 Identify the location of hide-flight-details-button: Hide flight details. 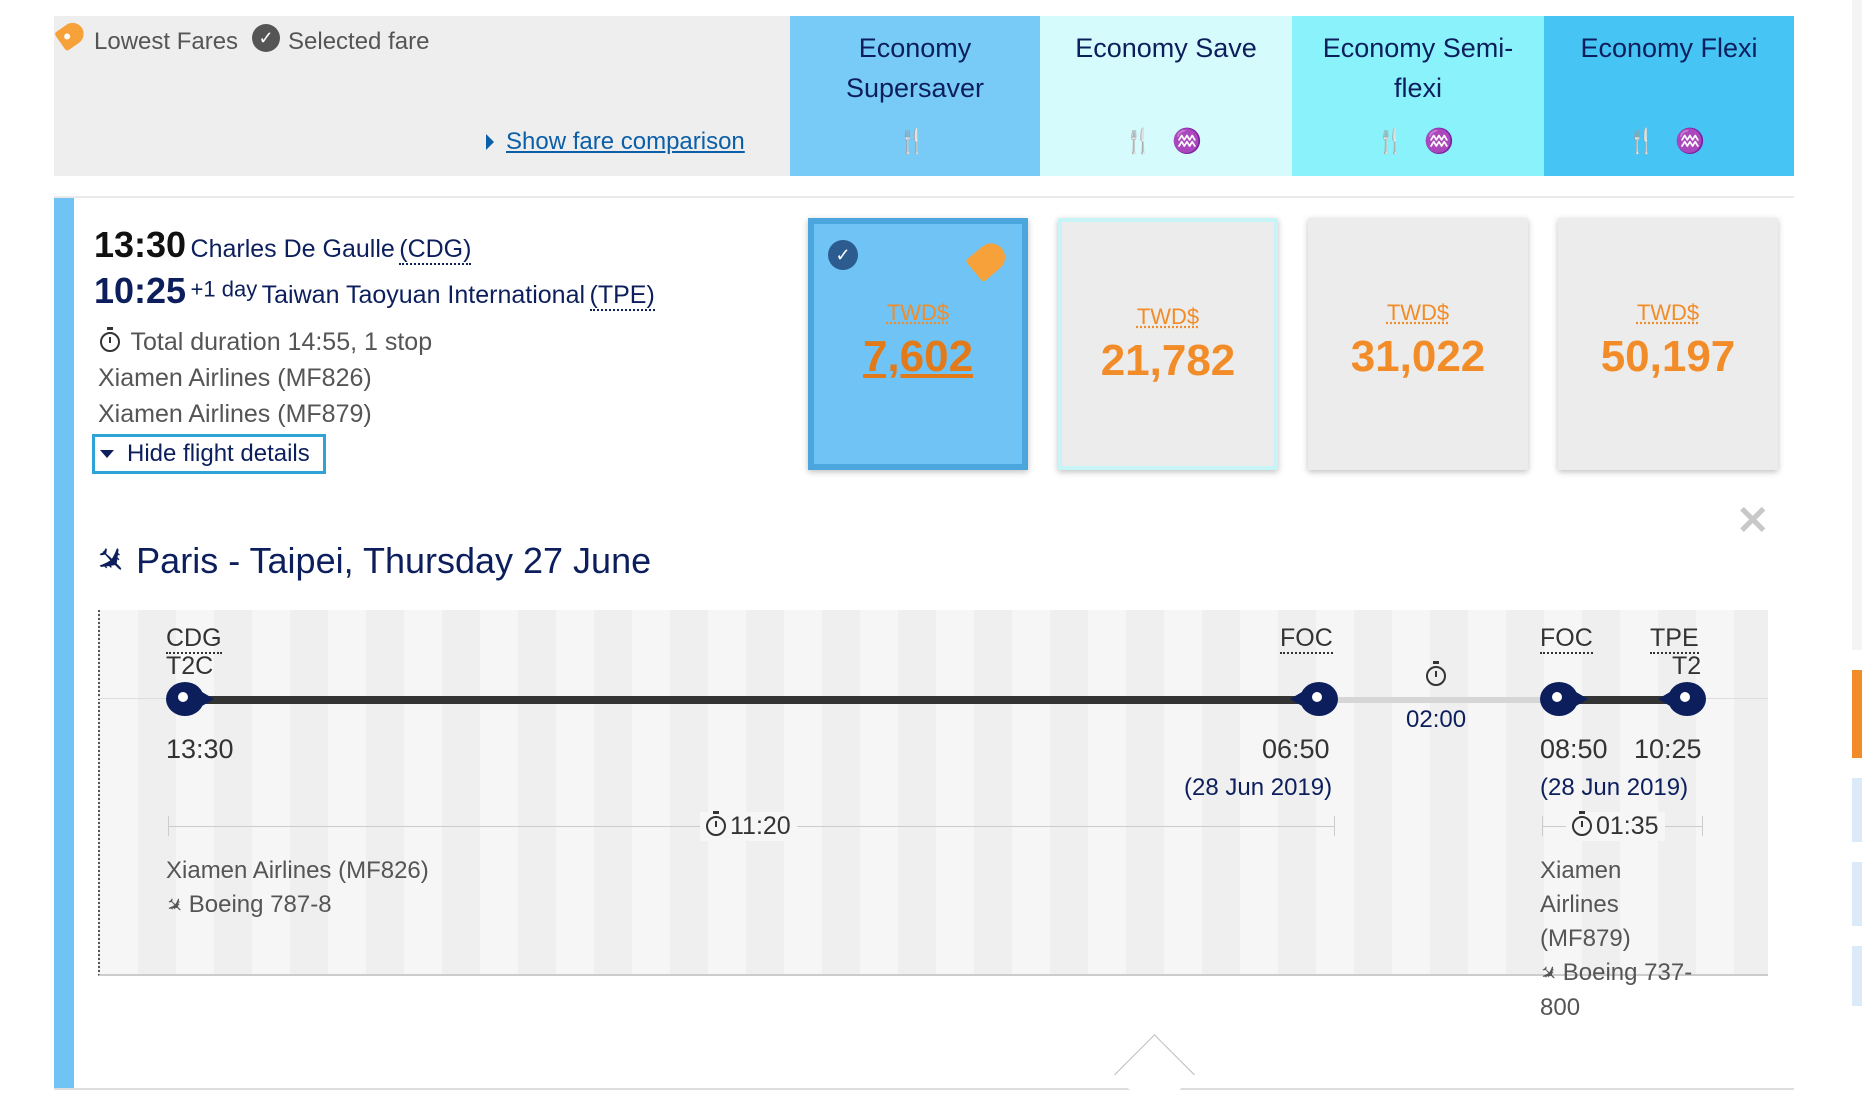
(209, 454).